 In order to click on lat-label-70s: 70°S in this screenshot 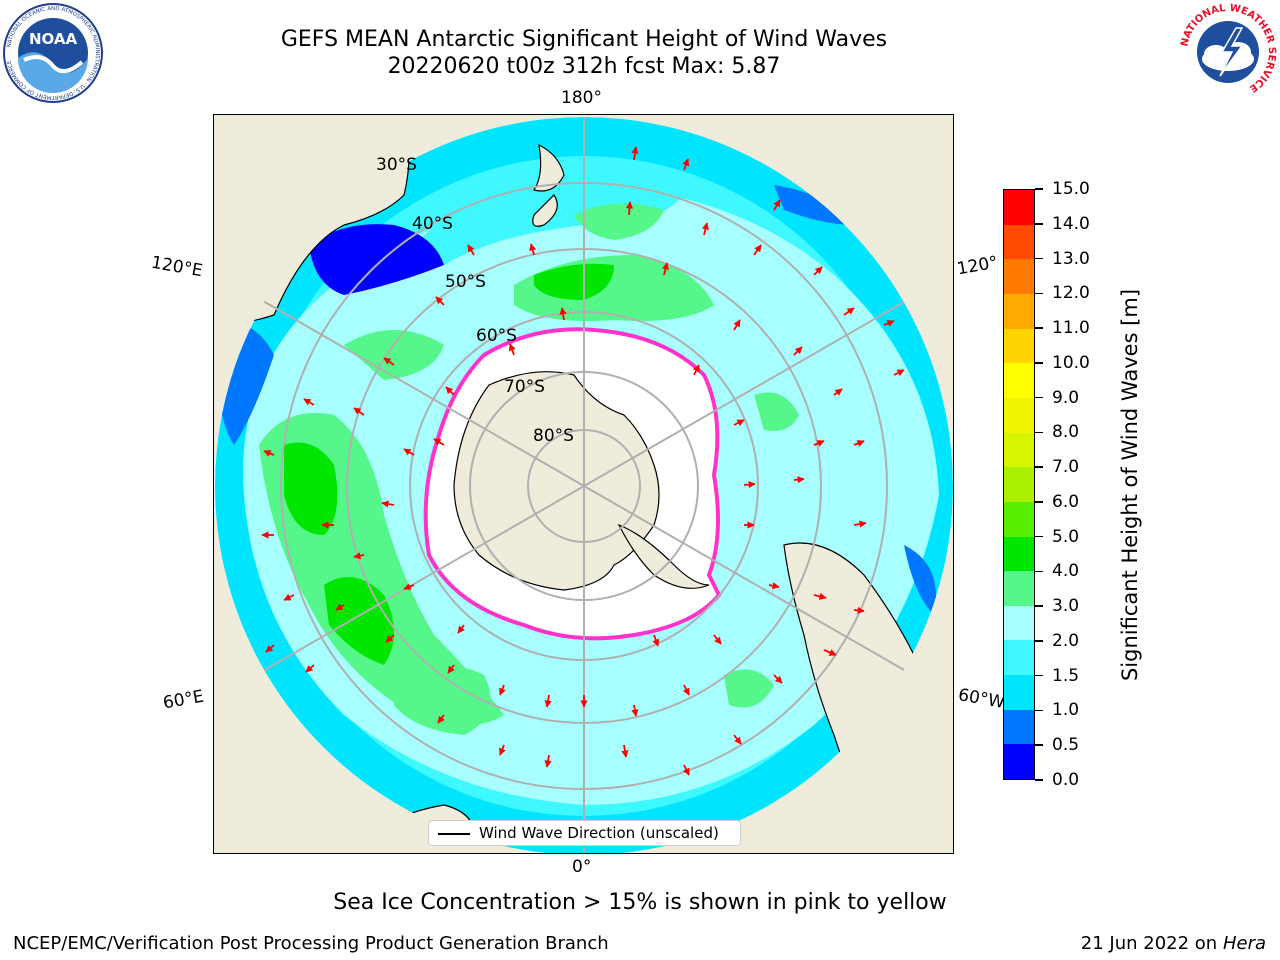, I will do `click(524, 387)`.